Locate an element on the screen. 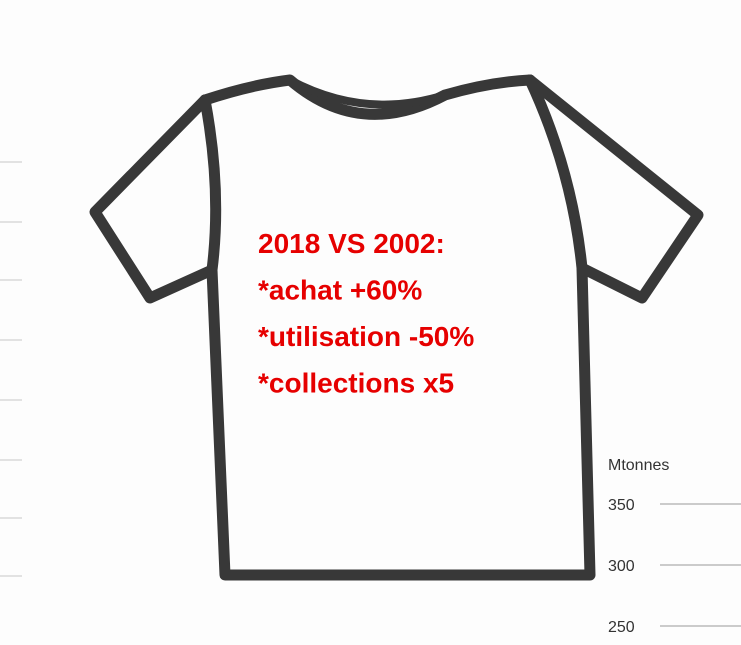  left-grid-fragment is located at coordinates (11, 369).